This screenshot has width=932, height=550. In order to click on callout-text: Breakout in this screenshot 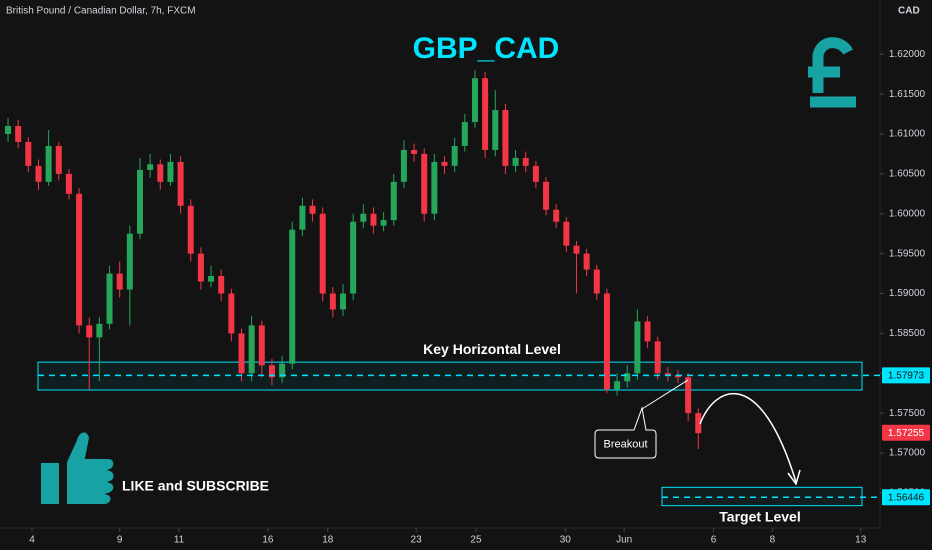, I will do `click(625, 444)`.